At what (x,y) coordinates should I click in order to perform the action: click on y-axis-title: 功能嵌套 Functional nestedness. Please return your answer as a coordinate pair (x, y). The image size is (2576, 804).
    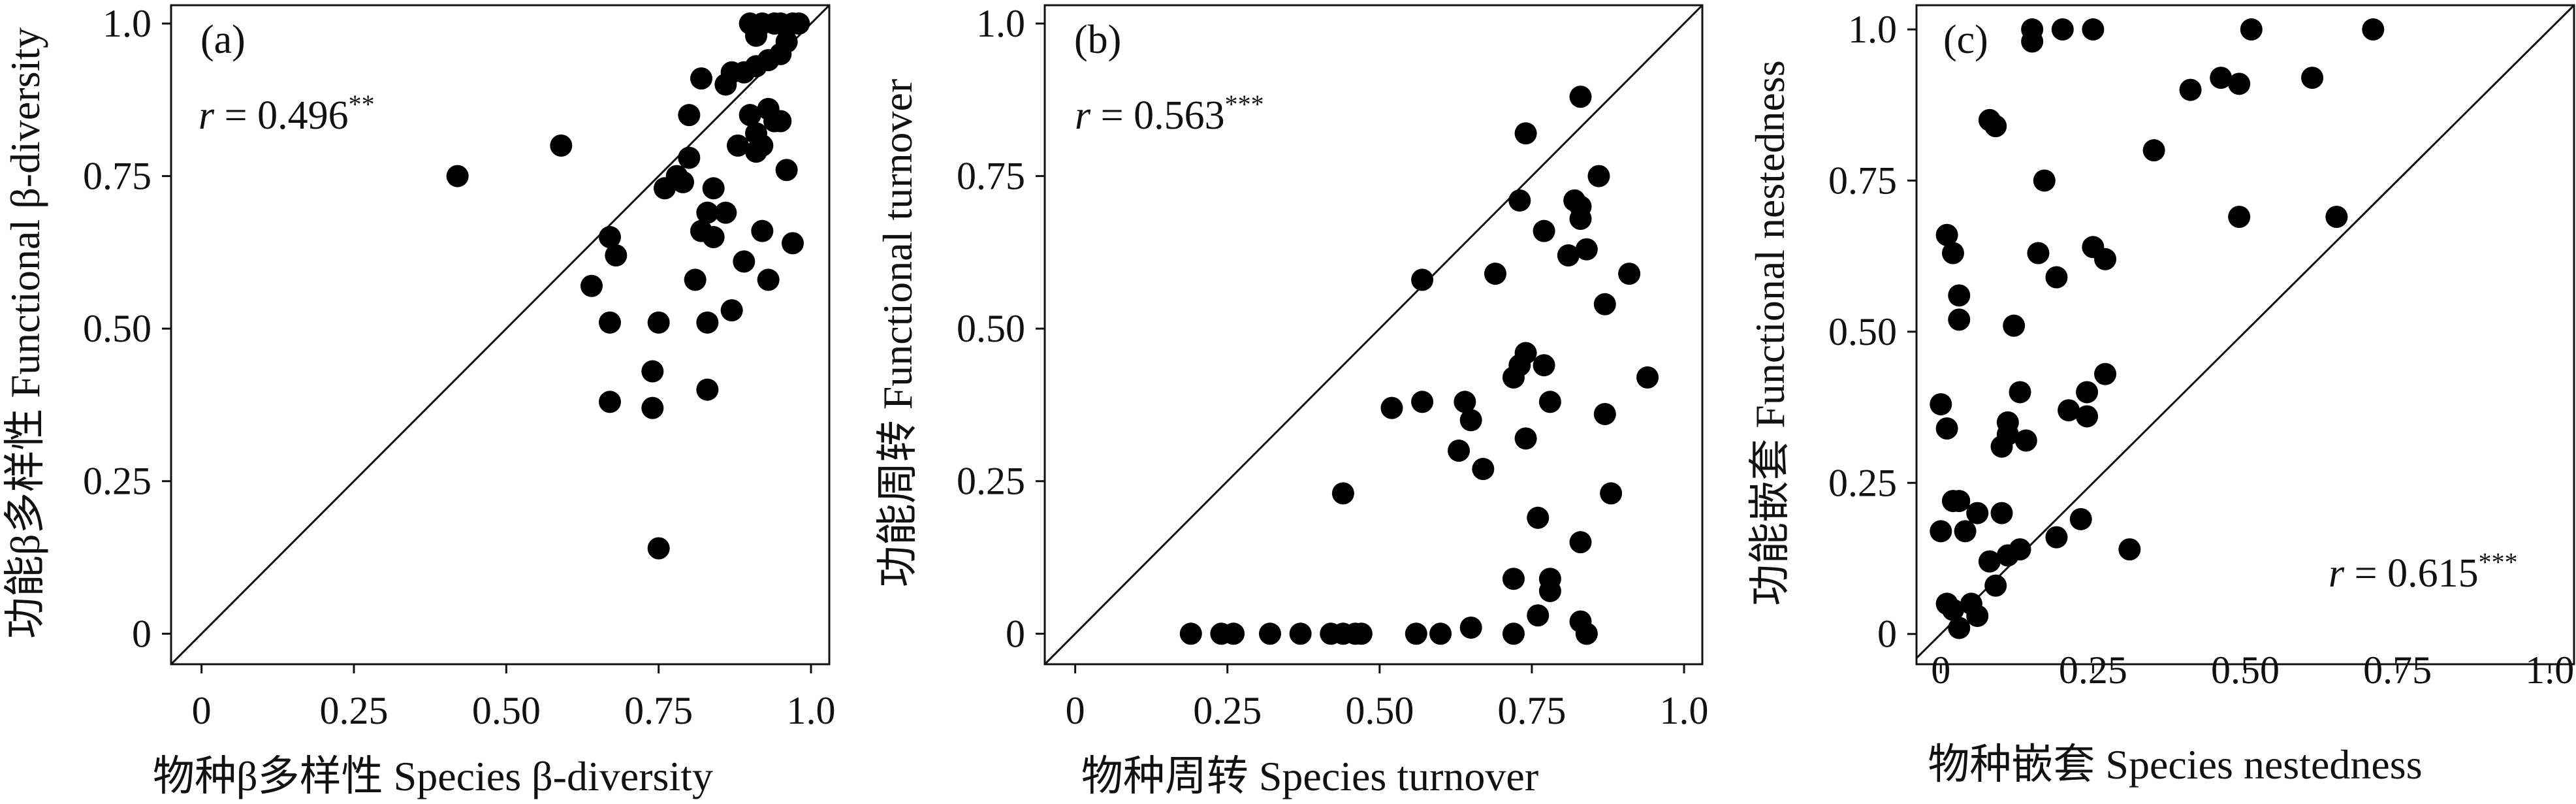
    Looking at the image, I should click on (1770, 333).